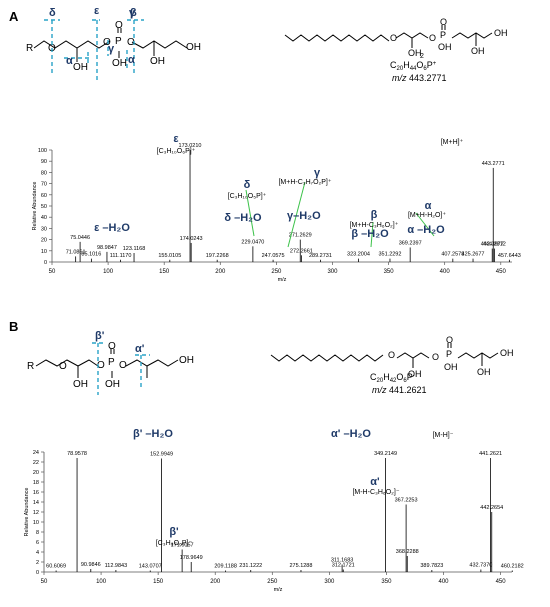 Image resolution: width=550 pixels, height=607 pixels. I want to click on peak-label: 90.9846, so click(91, 565).